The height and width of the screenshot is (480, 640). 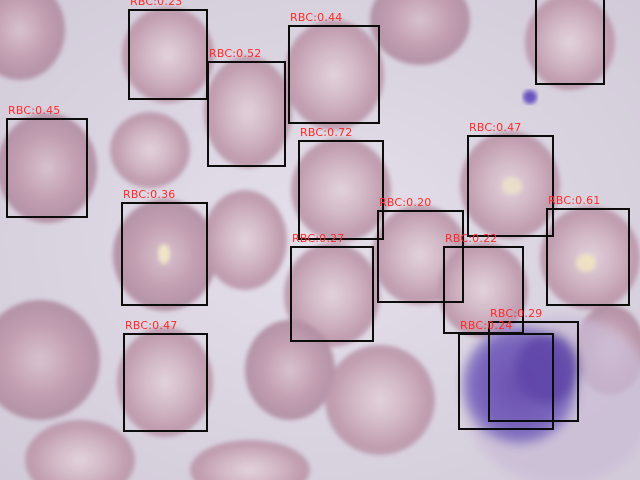 What do you see at coordinates (334, 67) in the screenshot?
I see `detection-box: RBC:0.44` at bounding box center [334, 67].